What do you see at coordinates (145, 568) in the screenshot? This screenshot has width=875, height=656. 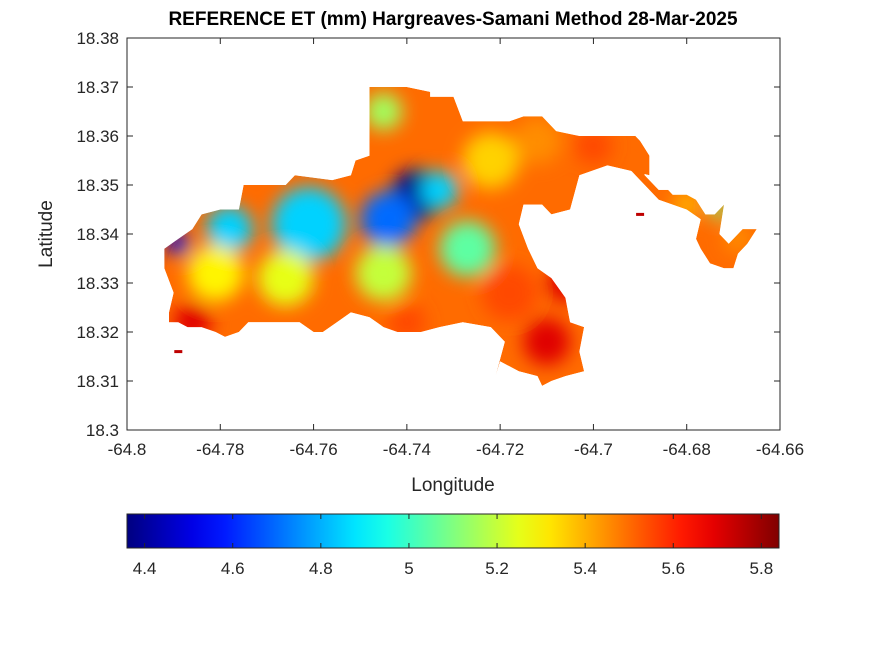 I see `colorbar-tick-label: 4.4` at bounding box center [145, 568].